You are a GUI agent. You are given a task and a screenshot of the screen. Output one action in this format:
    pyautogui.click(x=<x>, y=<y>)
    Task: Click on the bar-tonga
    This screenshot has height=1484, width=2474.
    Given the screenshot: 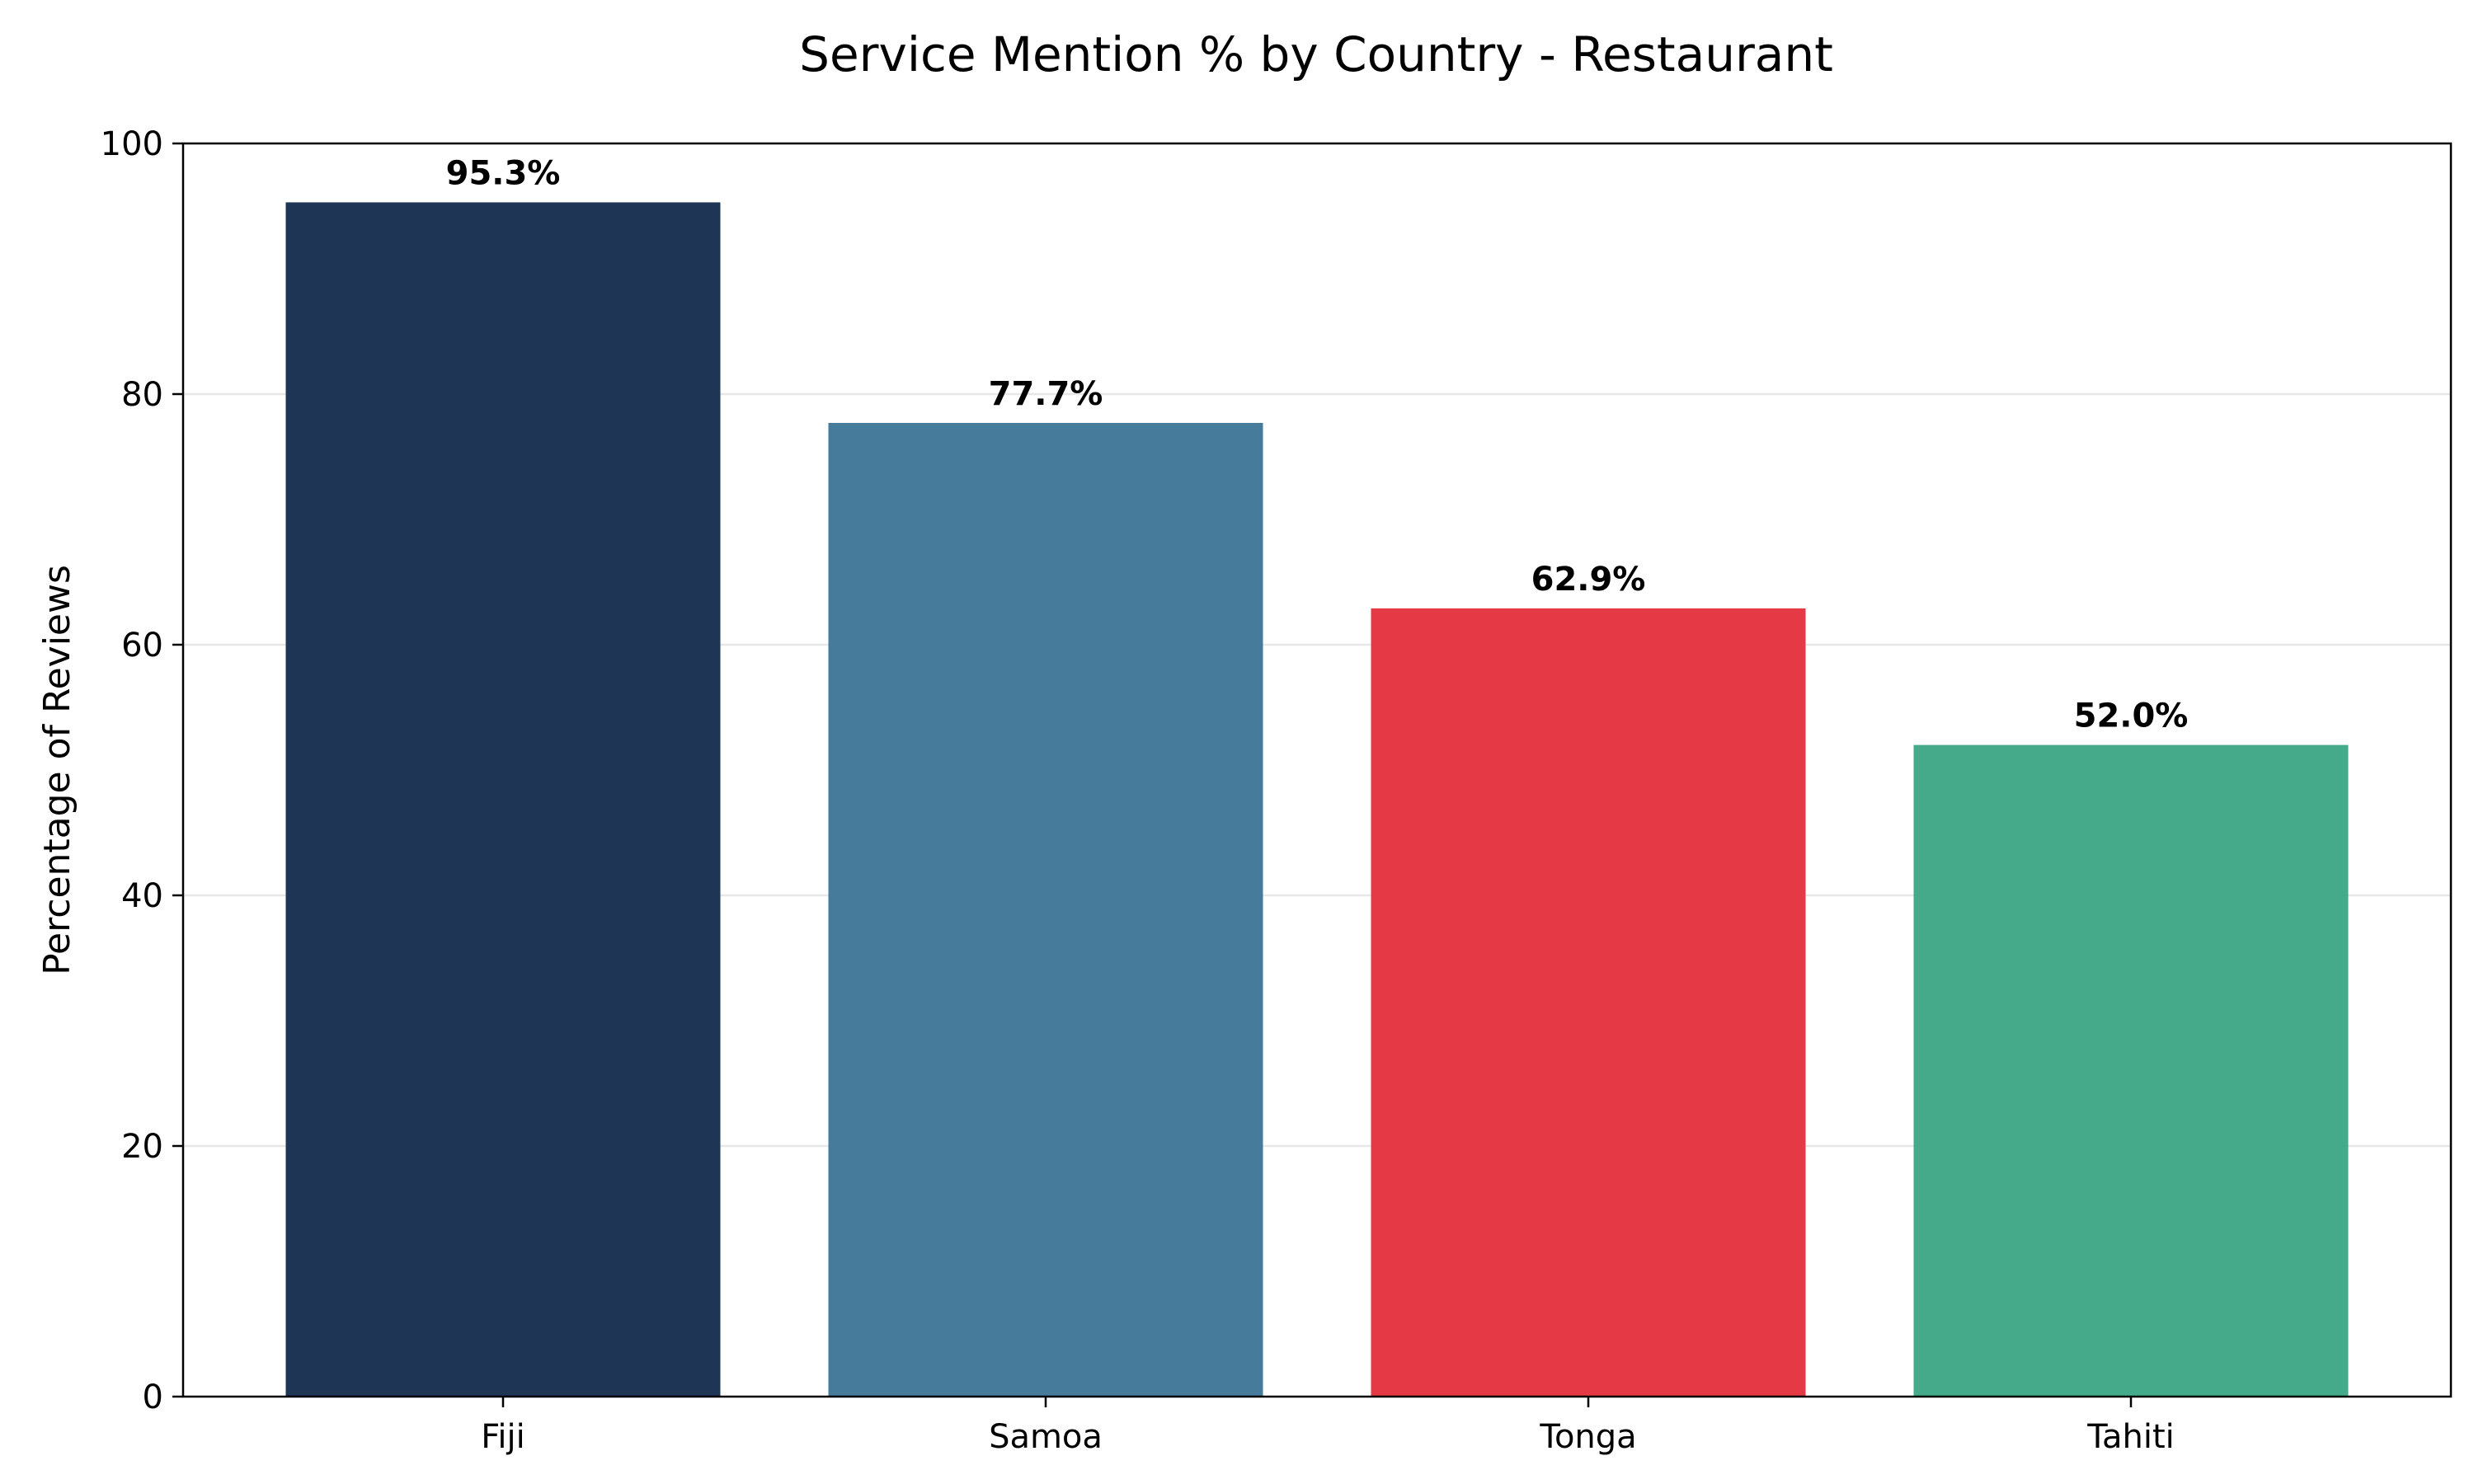 What is the action you would take?
    pyautogui.click(x=1588, y=1002)
    